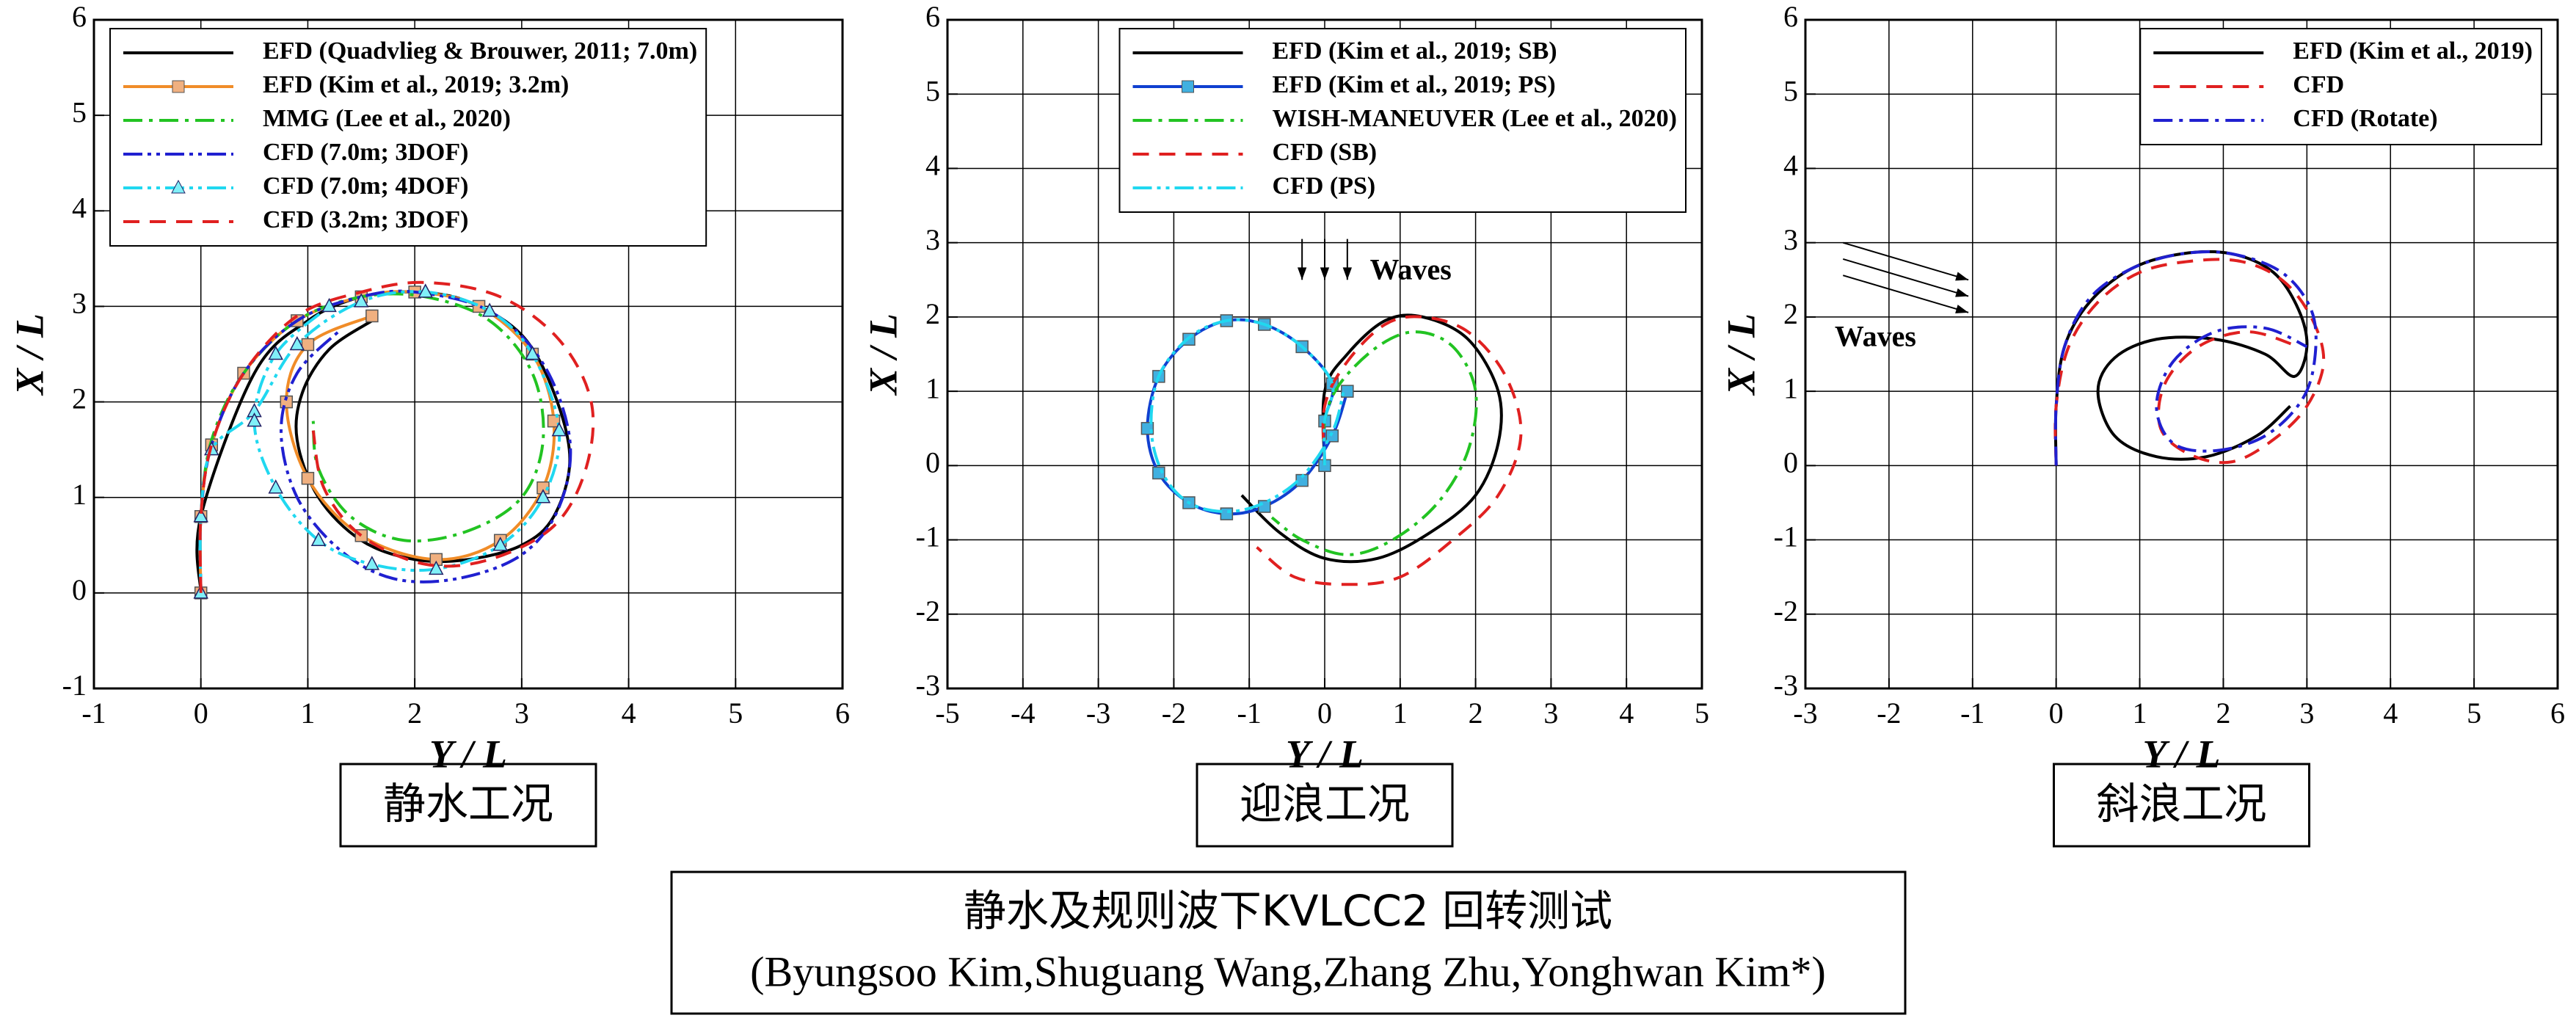  Describe the element at coordinates (2365, 118) in the screenshot. I see `legend-label: CFD (Rotate)` at that location.